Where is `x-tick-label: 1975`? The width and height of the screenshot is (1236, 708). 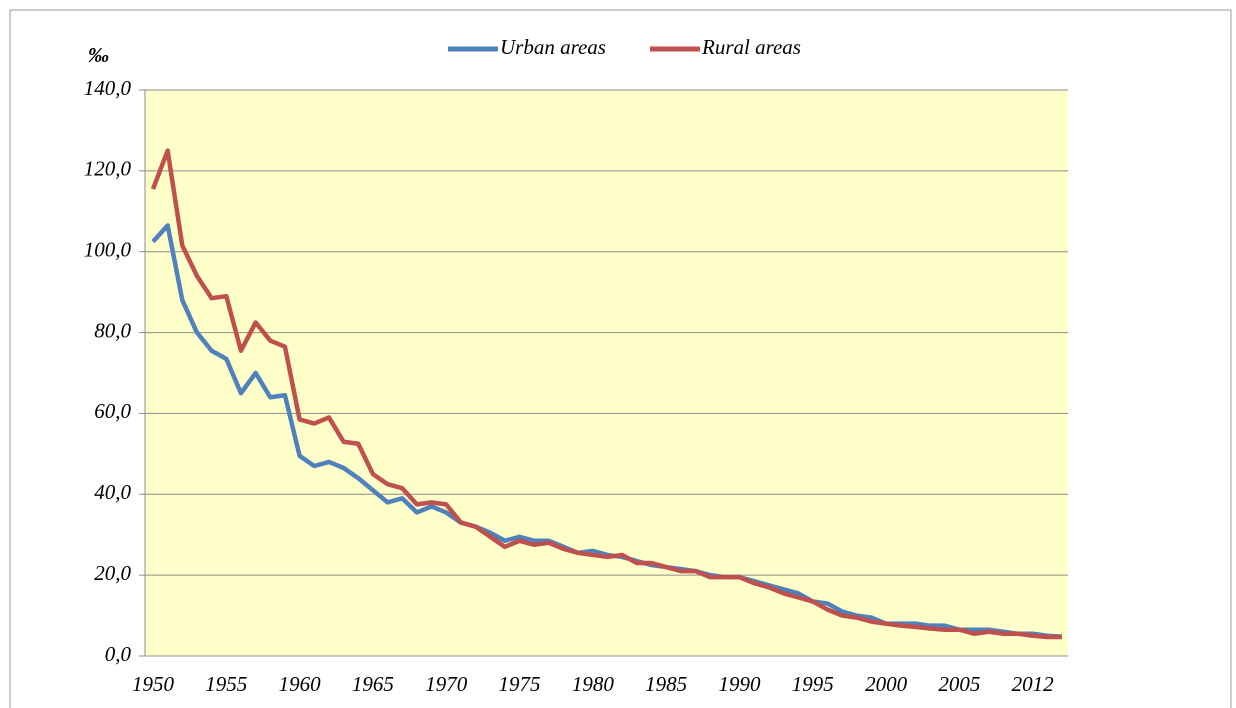 x-tick-label: 1975 is located at coordinates (520, 684).